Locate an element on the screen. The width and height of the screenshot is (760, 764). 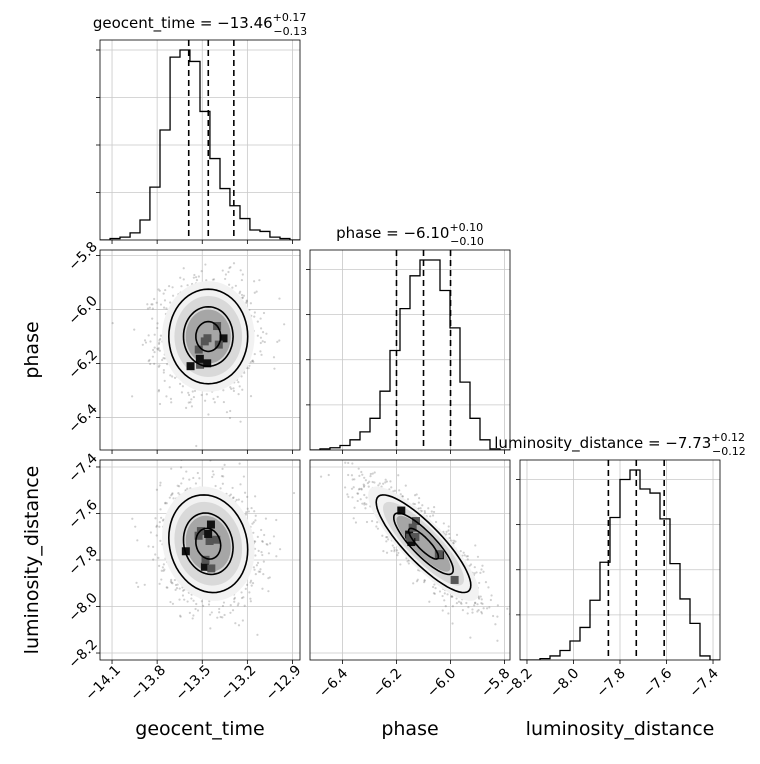
hist-title-geocent_time: geocent_time = −13.46+0.17 −0.13 is located at coordinates (200, 24).